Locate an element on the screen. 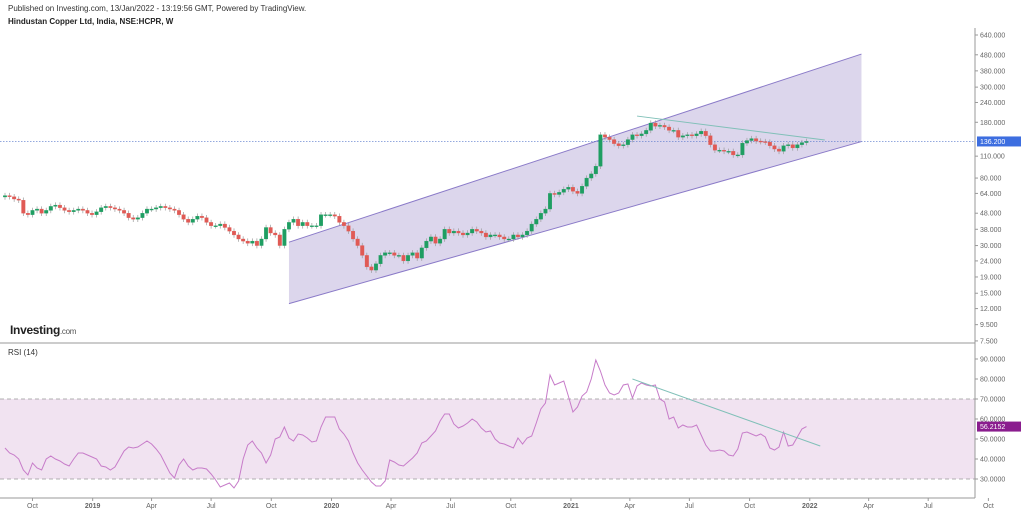 The width and height of the screenshot is (1024, 513). rsi-tick-label: 40.0000 is located at coordinates (992, 460).